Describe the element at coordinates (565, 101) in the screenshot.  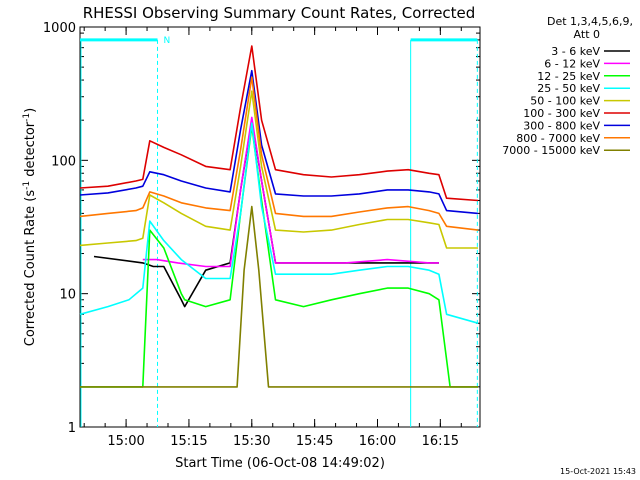
I see `legend-entry-label: 50 - 100 keV` at that location.